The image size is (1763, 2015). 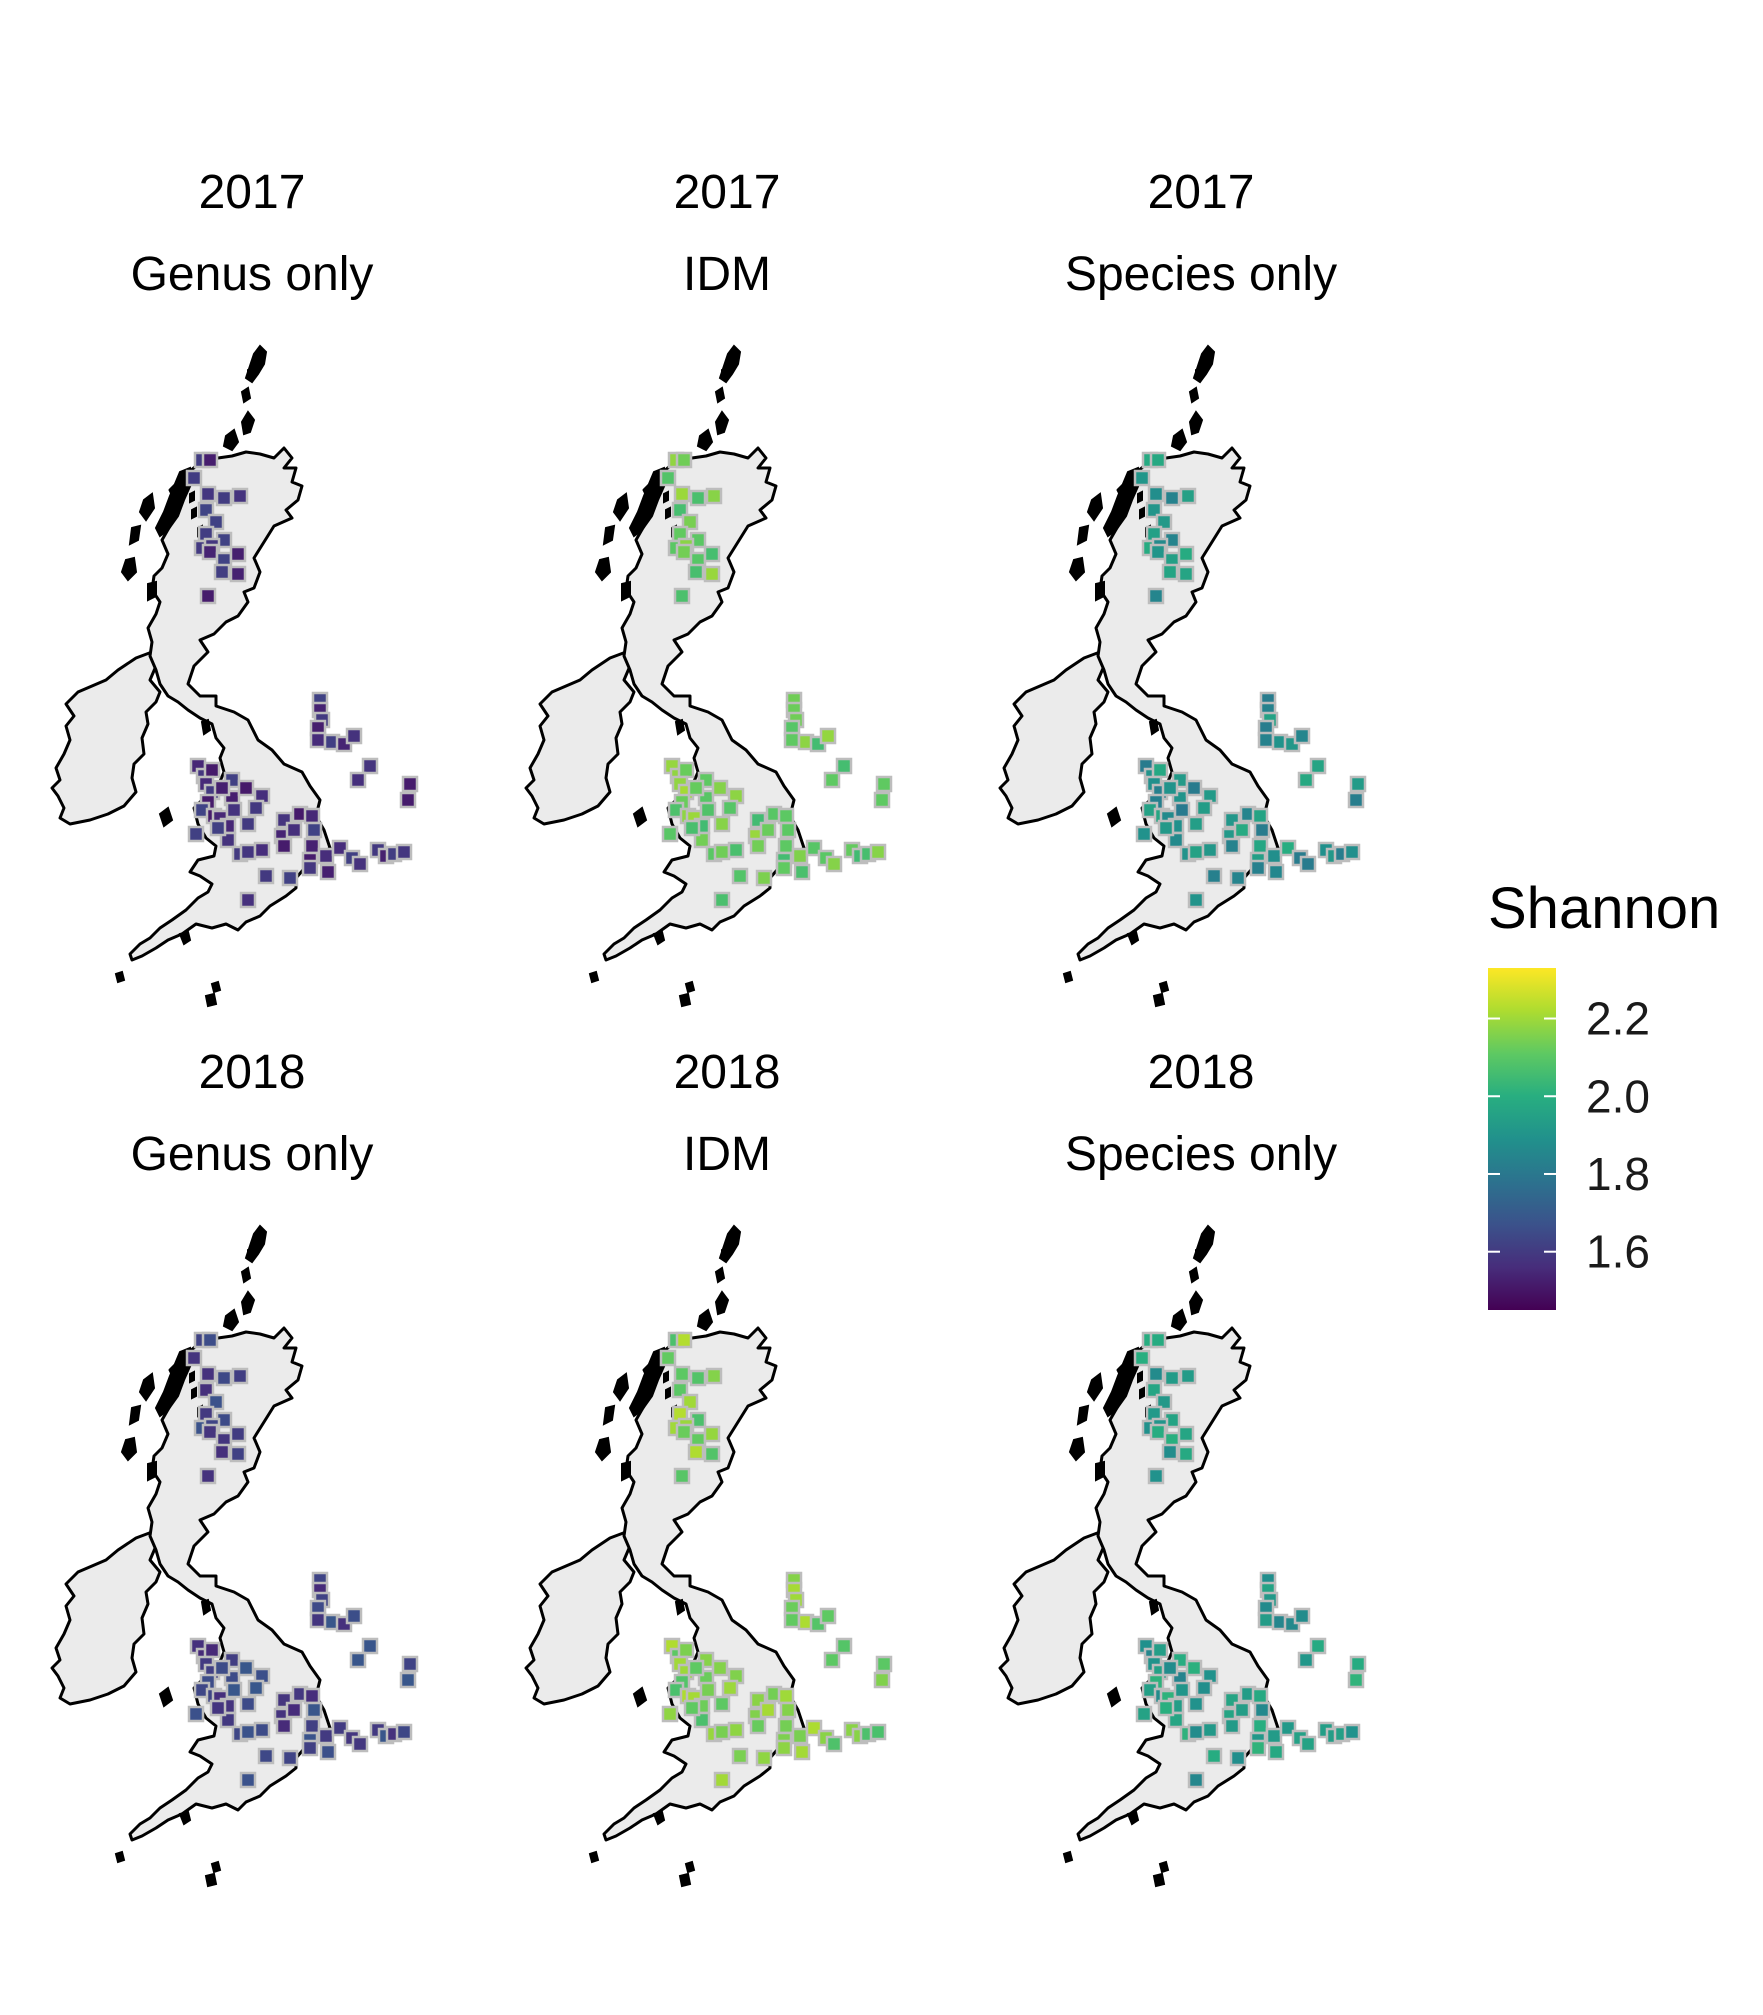 What do you see at coordinates (1618, 1019) in the screenshot?
I see `legend-tick-label: 2.2` at bounding box center [1618, 1019].